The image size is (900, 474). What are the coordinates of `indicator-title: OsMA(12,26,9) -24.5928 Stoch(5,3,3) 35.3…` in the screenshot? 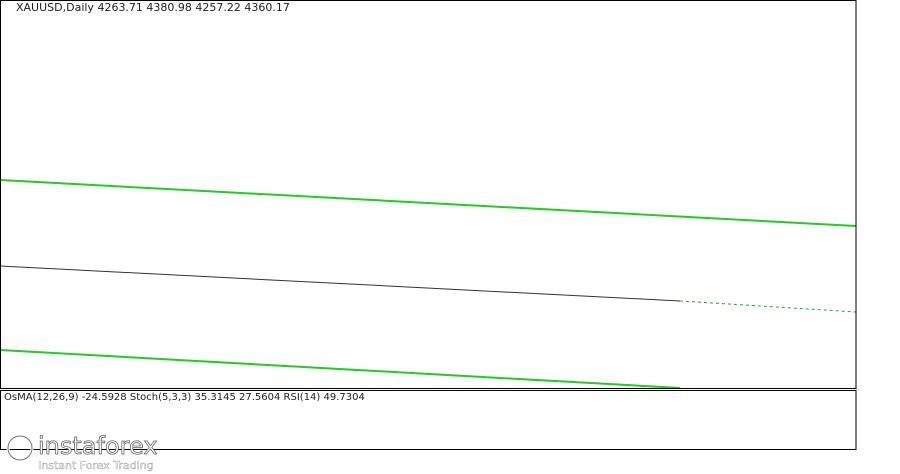 It's located at (184, 397).